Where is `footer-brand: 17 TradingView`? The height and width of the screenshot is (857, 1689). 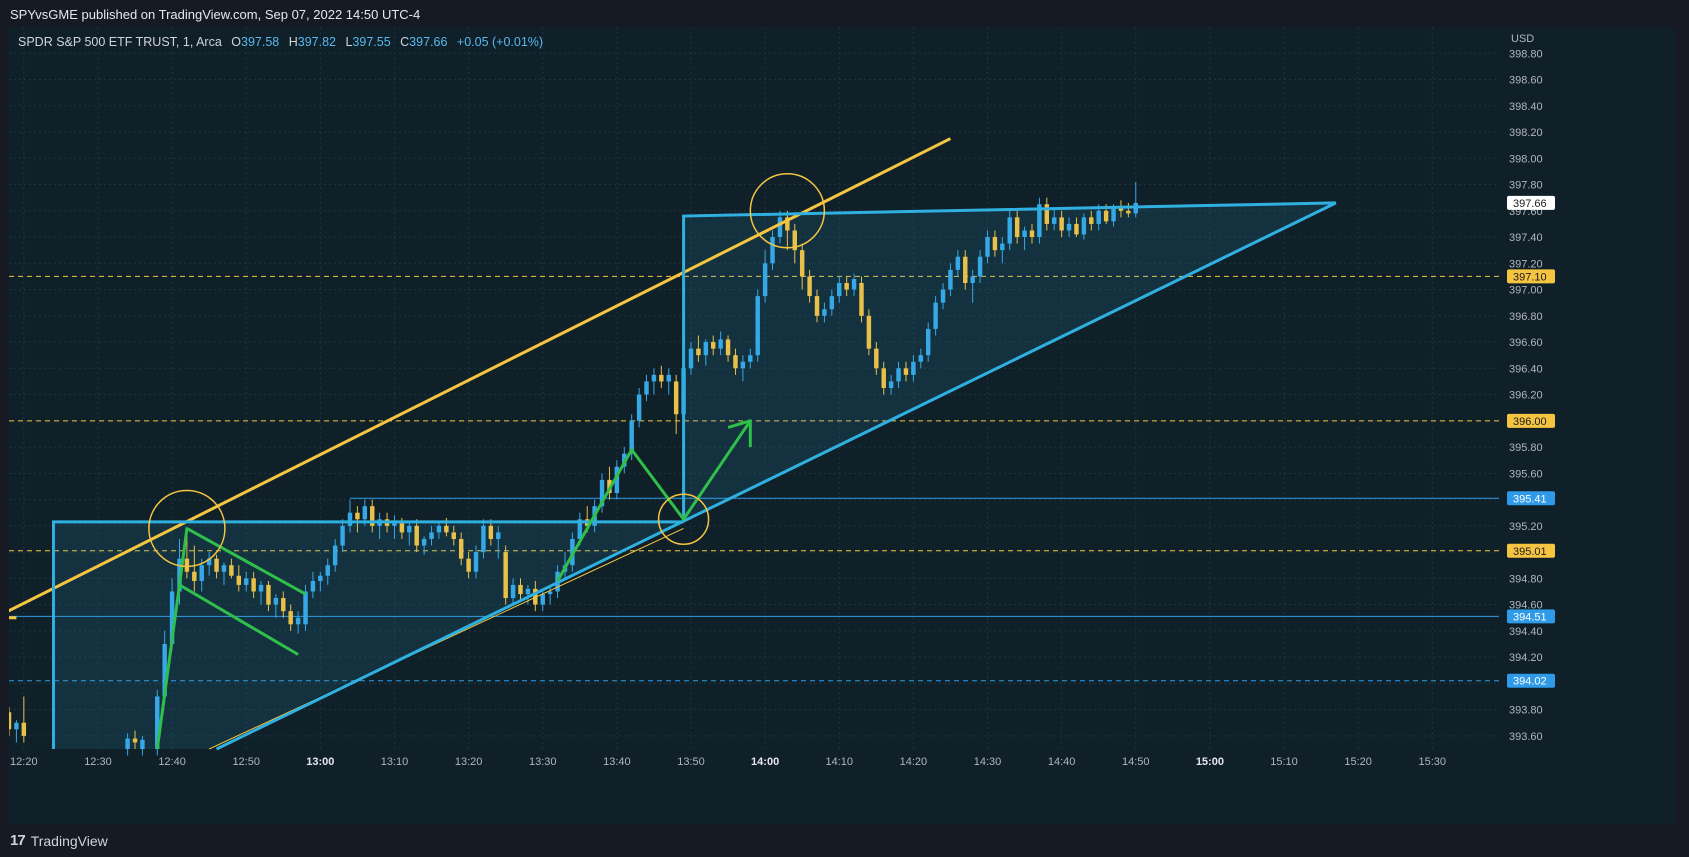 footer-brand: 17 TradingView is located at coordinates (59, 840).